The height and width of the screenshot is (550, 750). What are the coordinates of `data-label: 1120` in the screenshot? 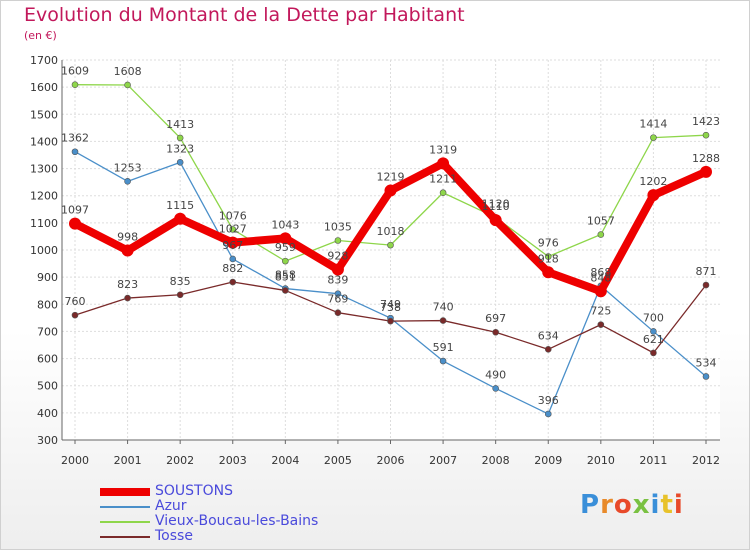 It's located at (496, 203).